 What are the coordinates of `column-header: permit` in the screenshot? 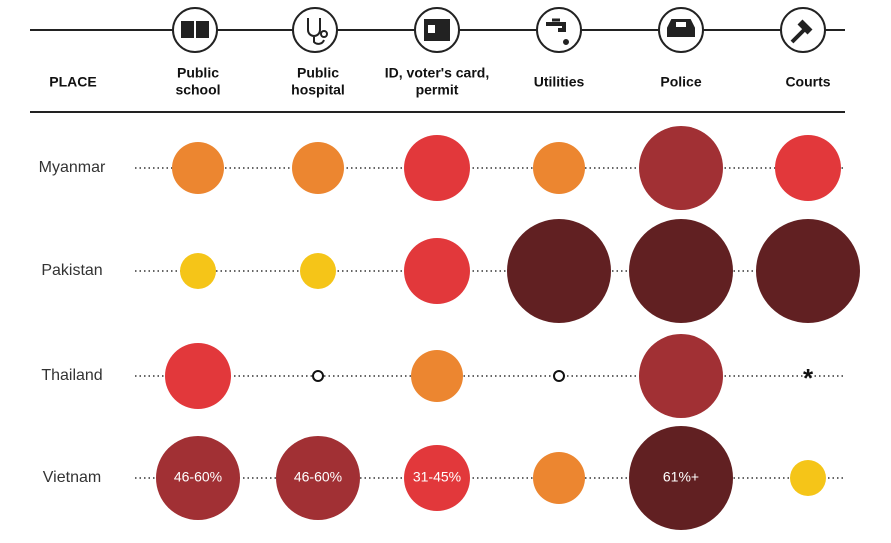 It's located at (437, 90).